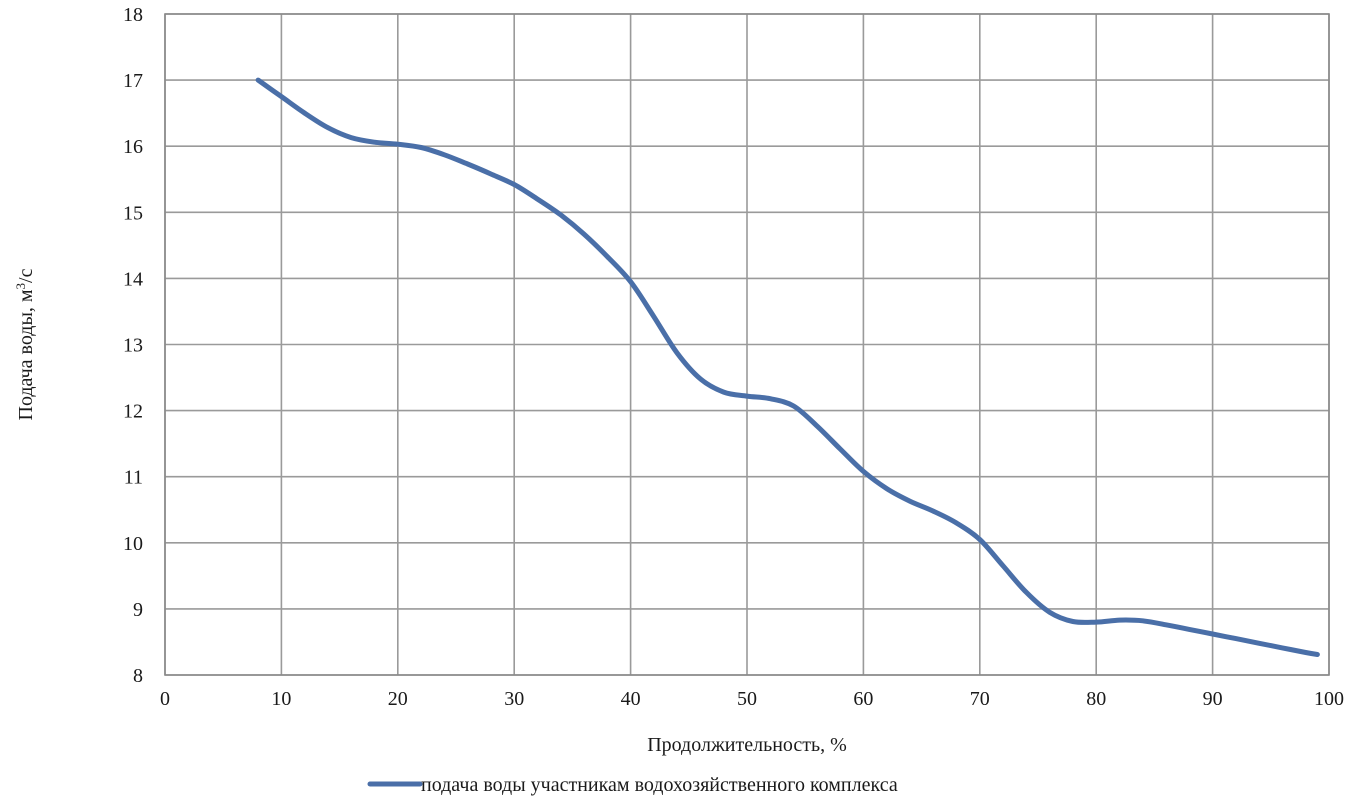 Image resolution: width=1352 pixels, height=798 pixels. What do you see at coordinates (281, 699) in the screenshot?
I see `x-tick-label: 10` at bounding box center [281, 699].